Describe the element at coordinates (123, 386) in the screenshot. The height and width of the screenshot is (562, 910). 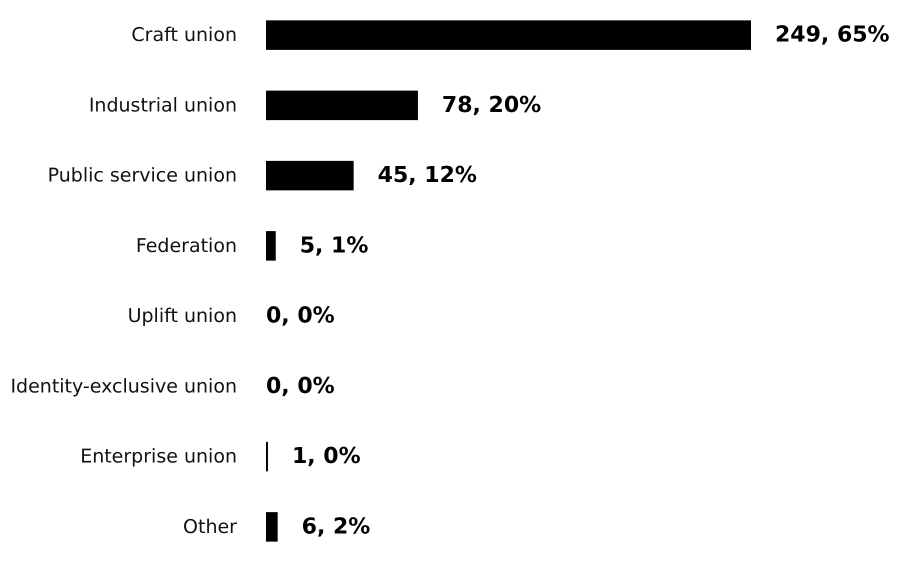
I see `y-tick-label: Identity-exclusive union` at that location.